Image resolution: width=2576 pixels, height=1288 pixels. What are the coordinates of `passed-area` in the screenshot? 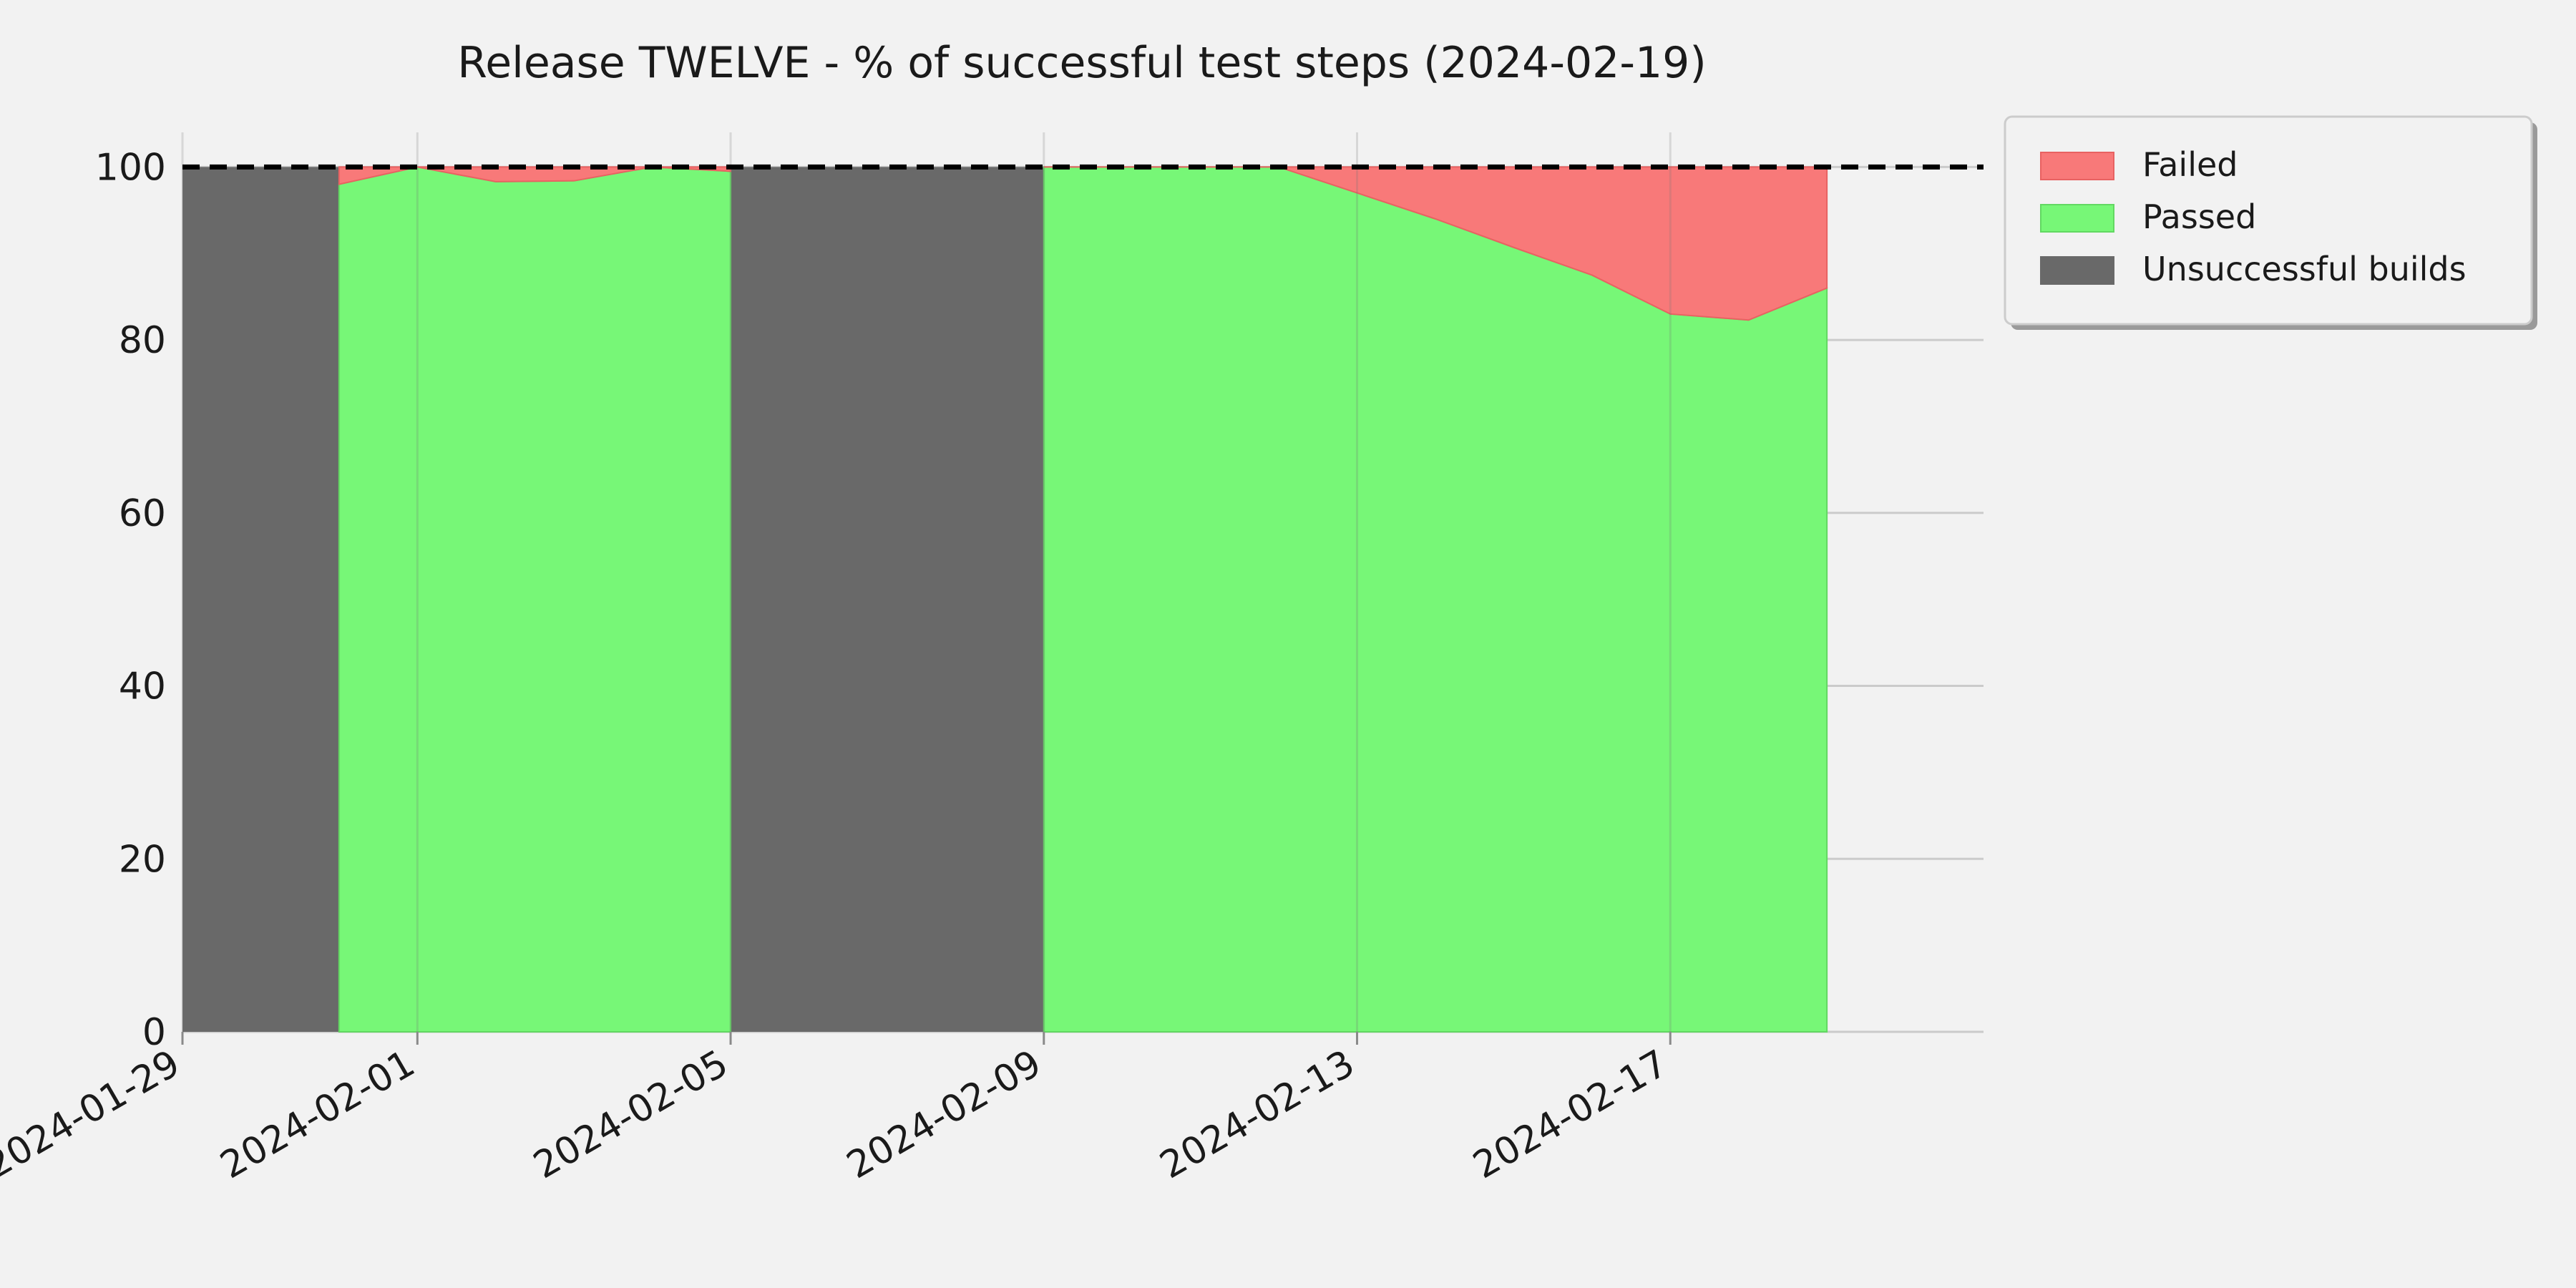 It's located at (535, 599).